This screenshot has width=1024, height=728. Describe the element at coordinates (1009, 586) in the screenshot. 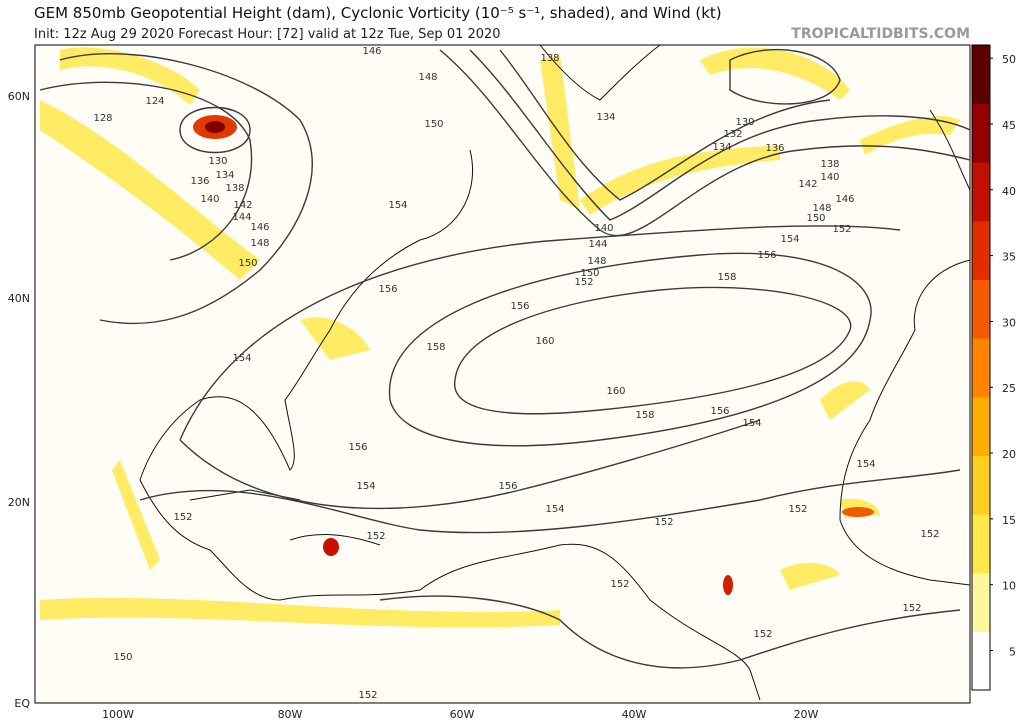

I see `colorbar-tick-label: 10` at that location.